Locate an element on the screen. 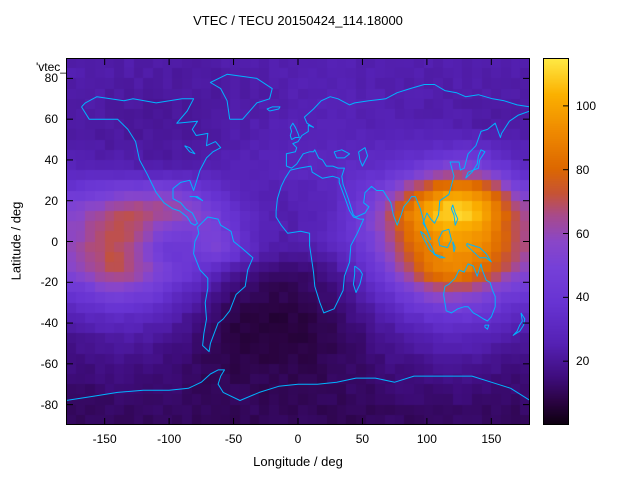 The width and height of the screenshot is (640, 480). x-tick-label: -100 is located at coordinates (169, 439).